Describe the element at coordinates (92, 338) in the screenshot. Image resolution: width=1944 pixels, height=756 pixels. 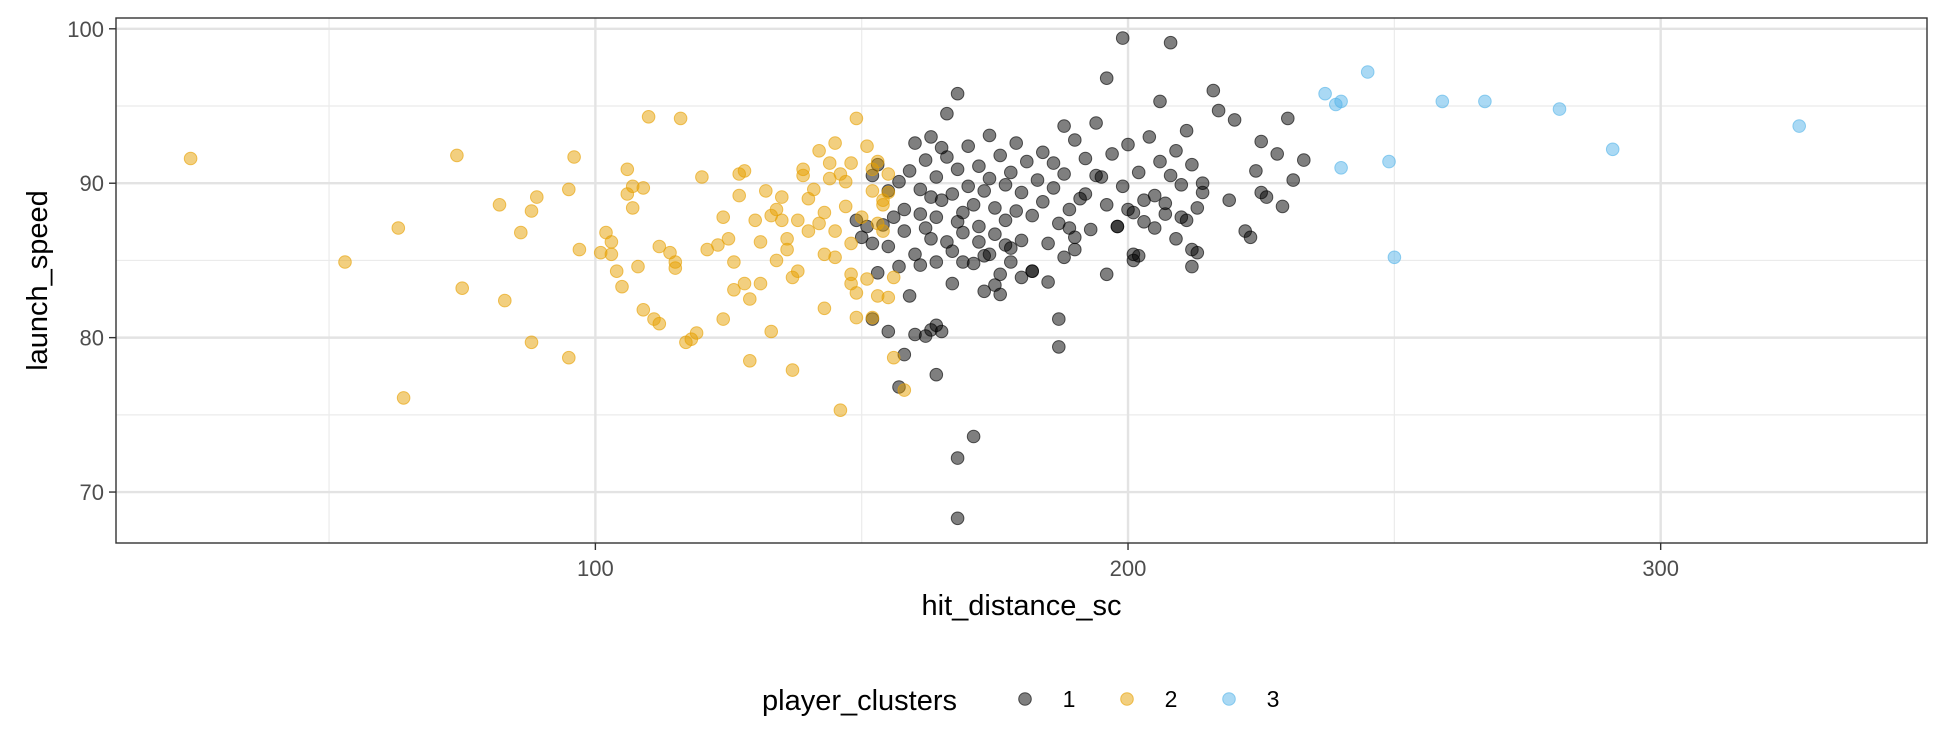
I see `y-tick-label: 80` at that location.